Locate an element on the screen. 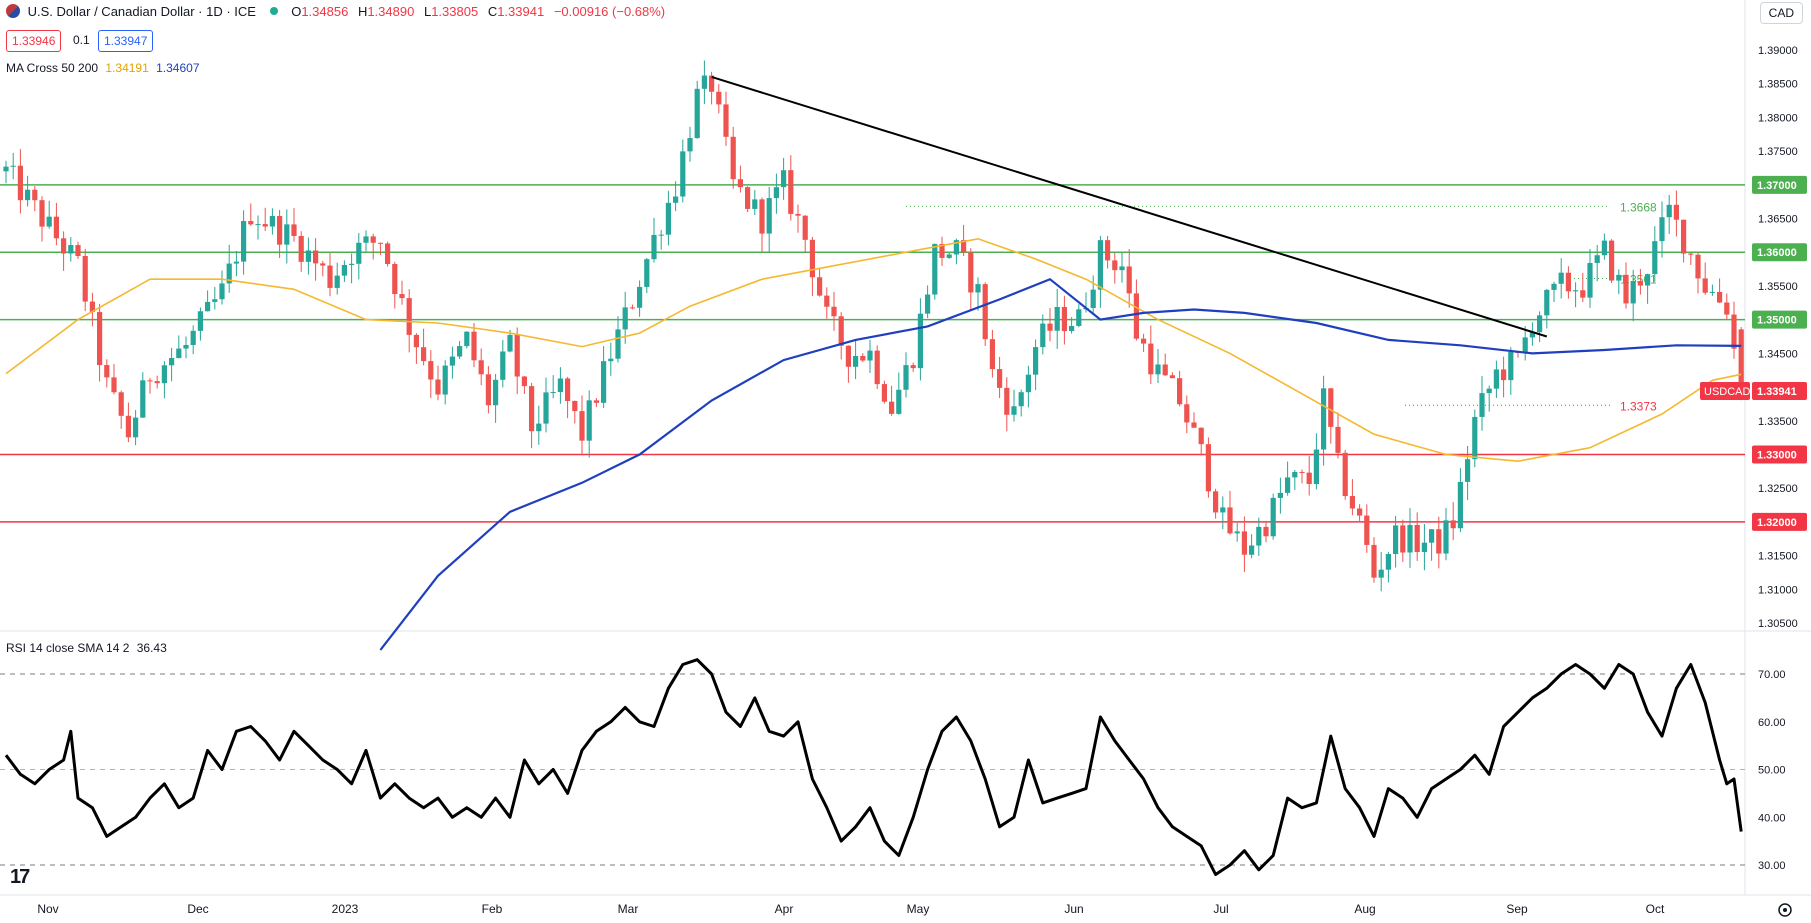 This screenshot has height=923, width=1811. time-tick-label: Oct is located at coordinates (1655, 909).